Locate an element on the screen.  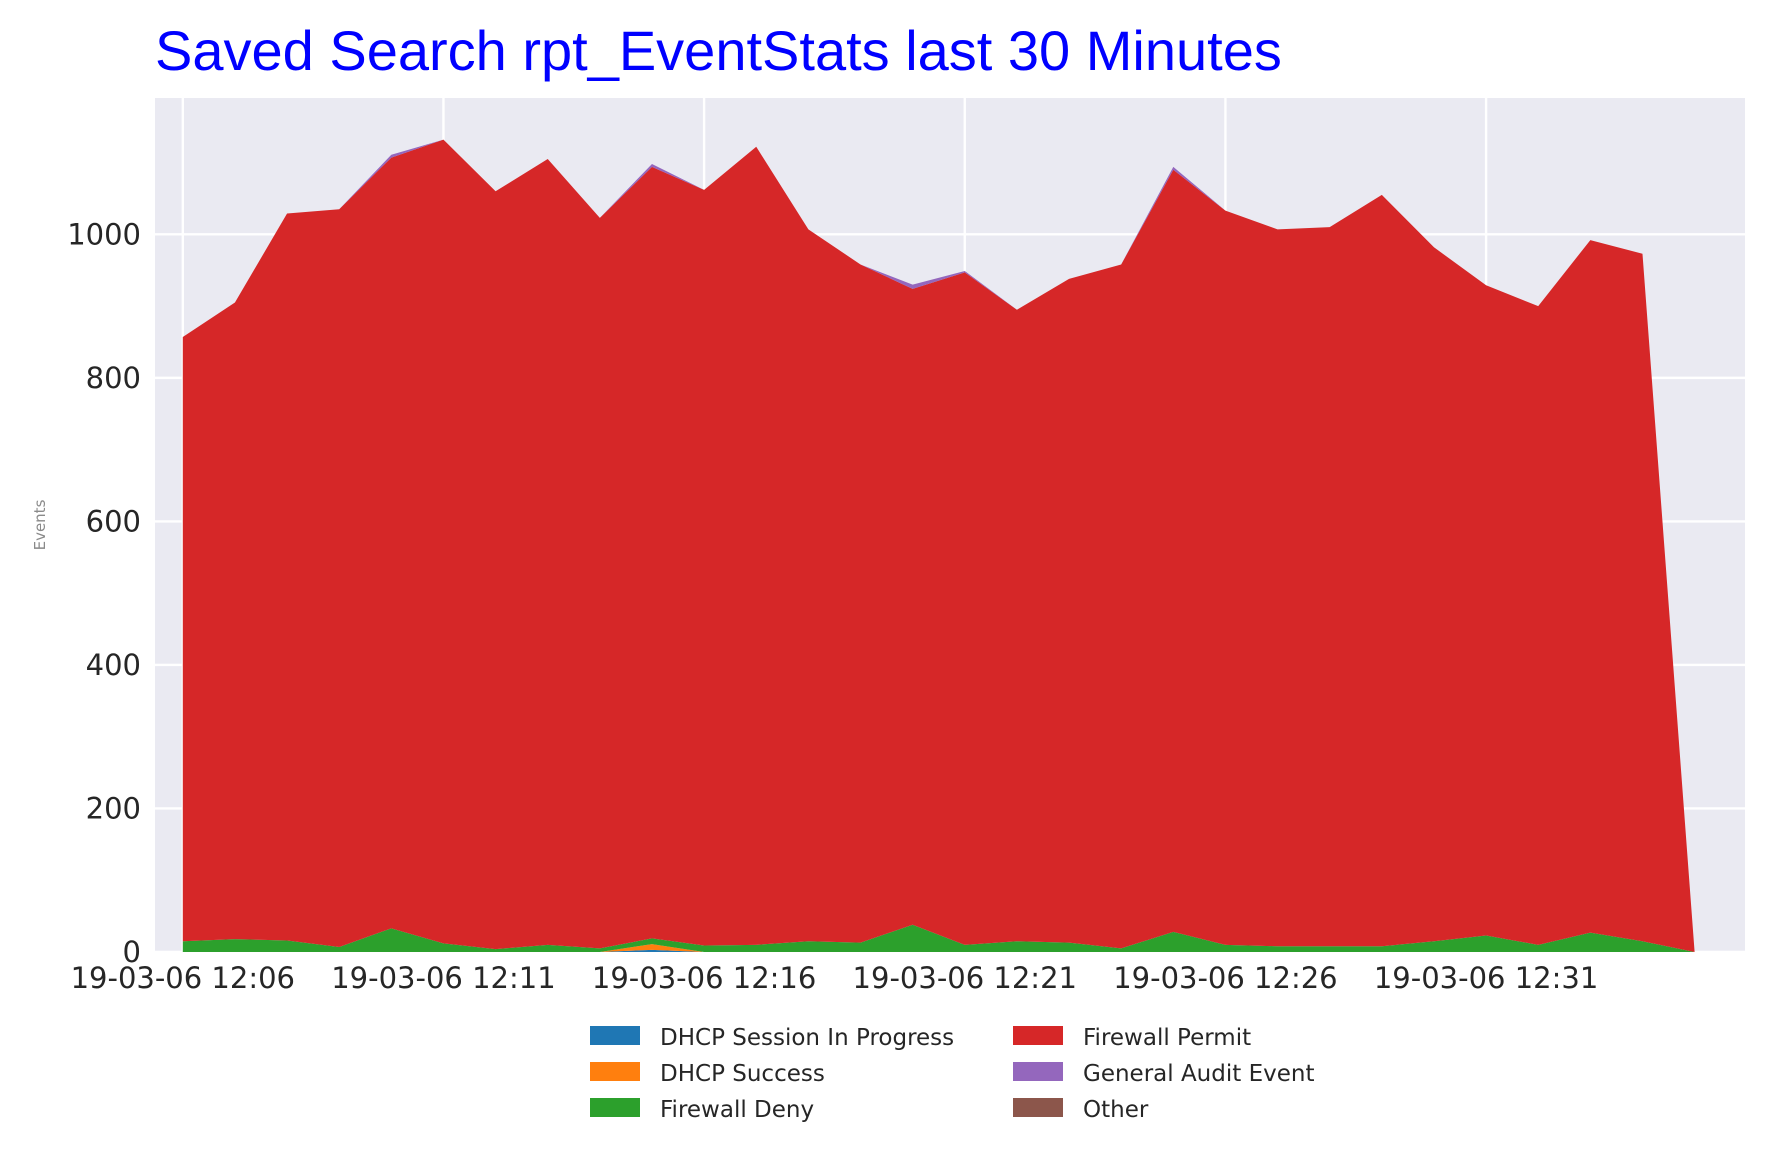
legend-swatch-other is located at coordinates (1038, 1107).